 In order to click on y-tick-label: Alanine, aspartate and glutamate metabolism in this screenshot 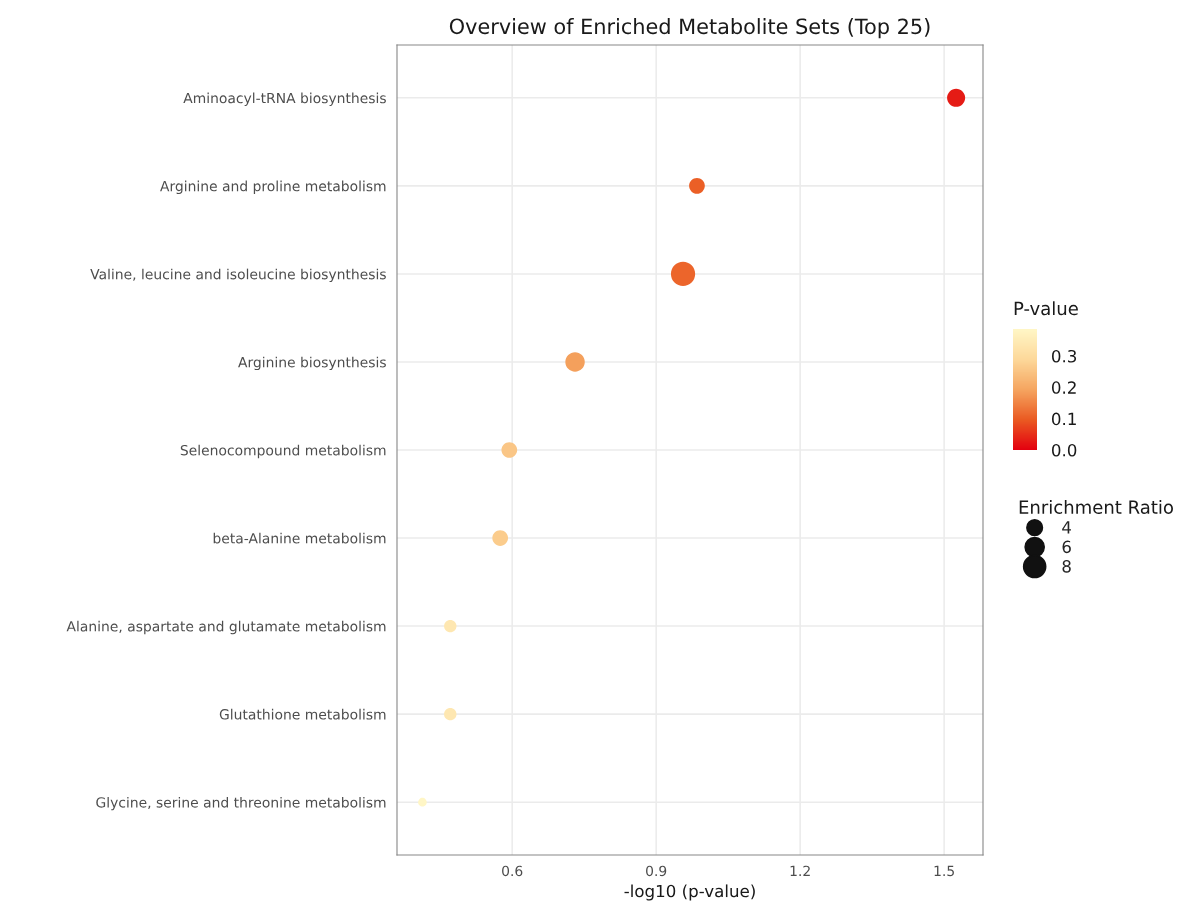, I will do `click(226, 627)`.